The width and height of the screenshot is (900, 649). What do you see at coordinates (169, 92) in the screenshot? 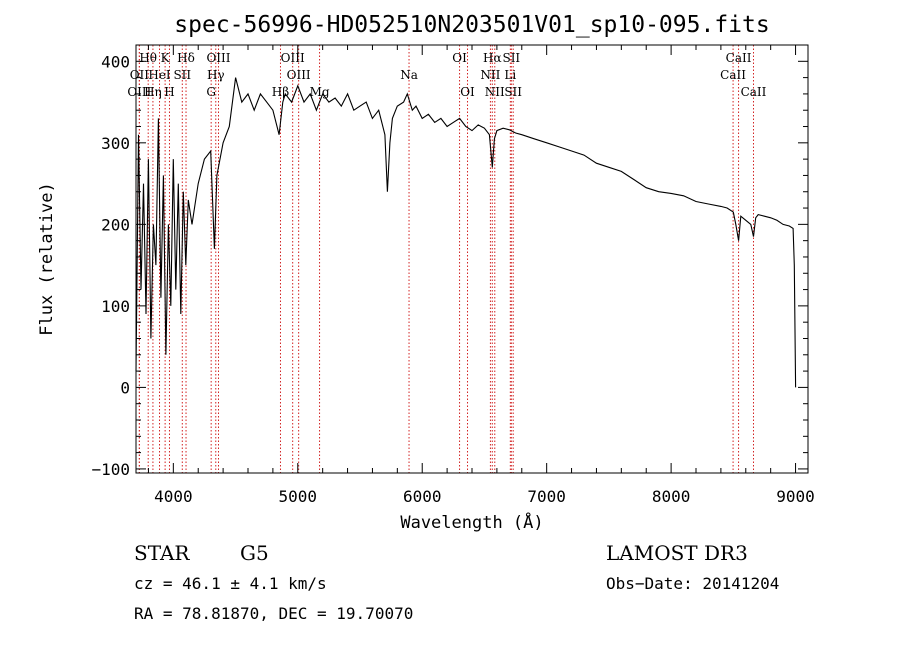
I see `emission-line-label: H` at bounding box center [169, 92].